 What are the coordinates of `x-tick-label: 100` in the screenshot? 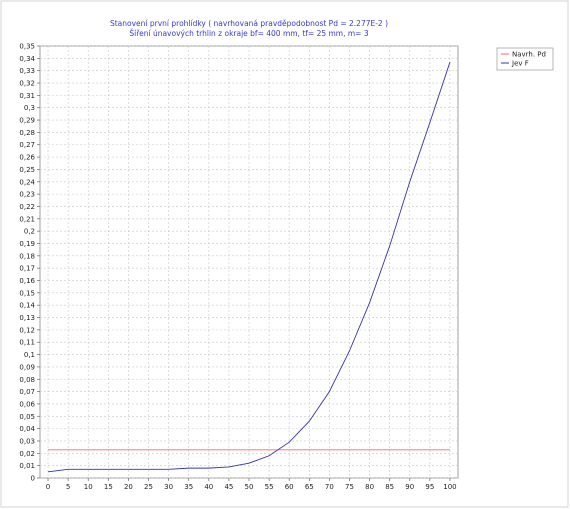 It's located at (449, 487).